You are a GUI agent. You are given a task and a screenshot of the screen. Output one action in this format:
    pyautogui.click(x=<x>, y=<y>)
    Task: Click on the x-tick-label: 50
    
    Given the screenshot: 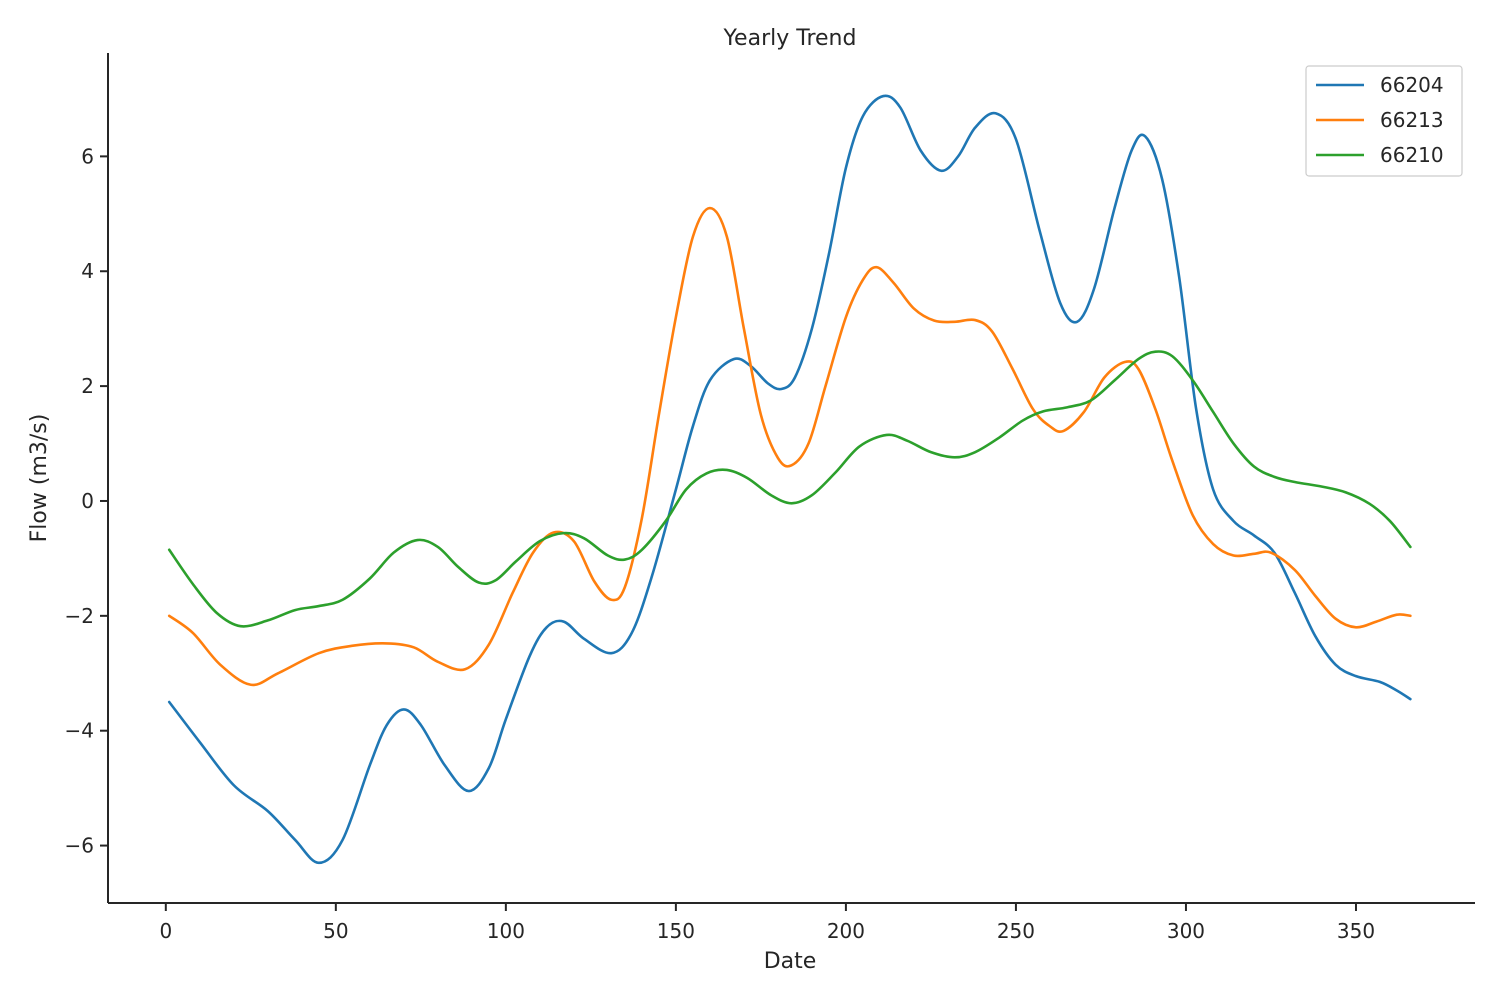 What is the action you would take?
    pyautogui.click(x=335, y=931)
    